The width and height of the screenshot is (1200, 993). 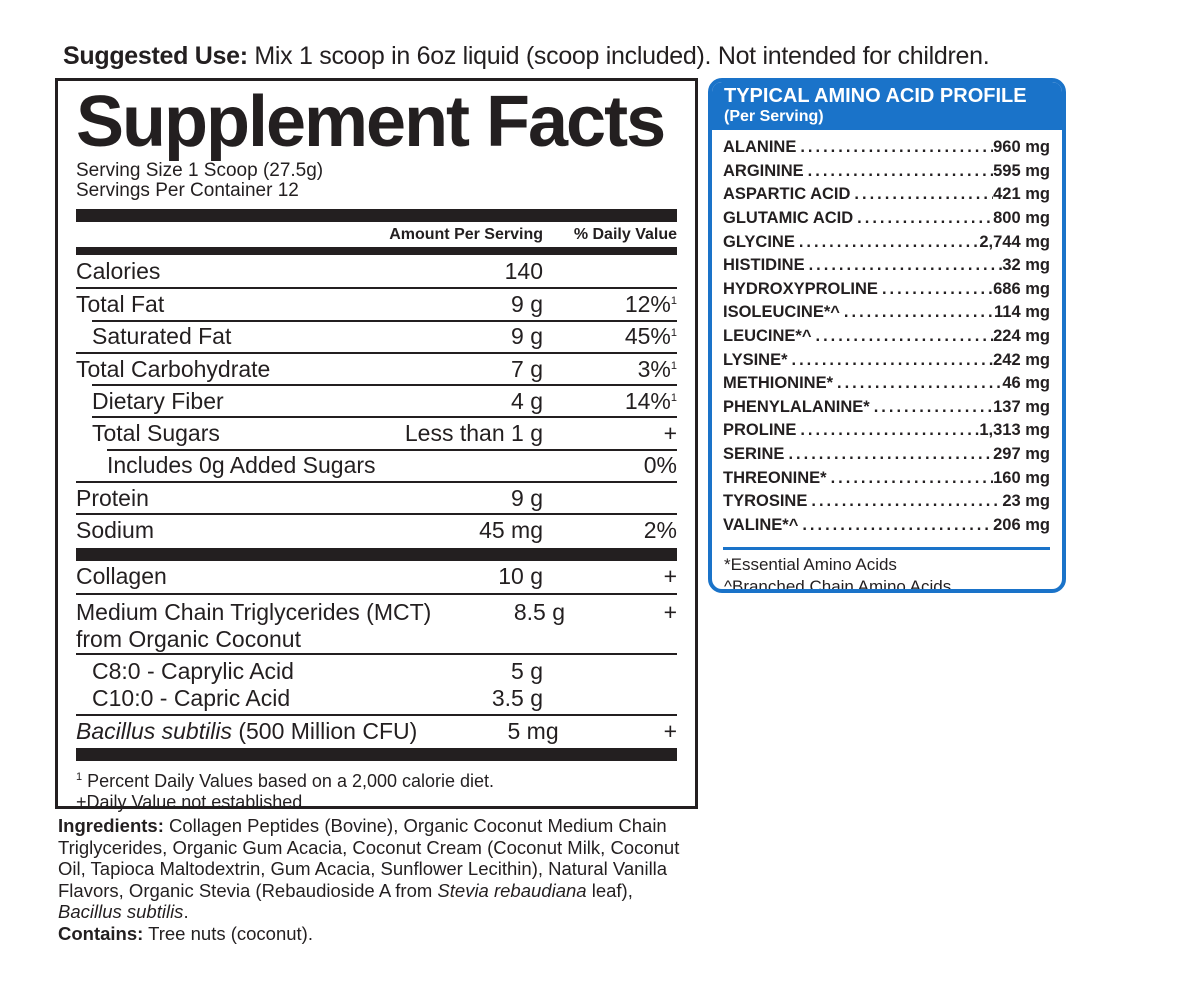 I want to click on amino-value: 224 mg, so click(x=1021, y=336).